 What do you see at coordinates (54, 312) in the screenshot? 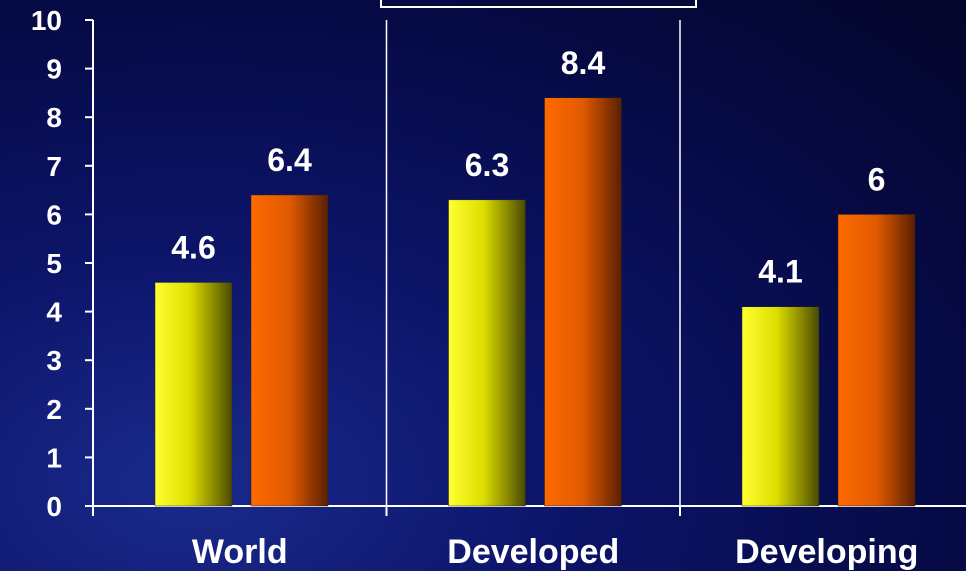
I see `y-tick-label: 4` at bounding box center [54, 312].